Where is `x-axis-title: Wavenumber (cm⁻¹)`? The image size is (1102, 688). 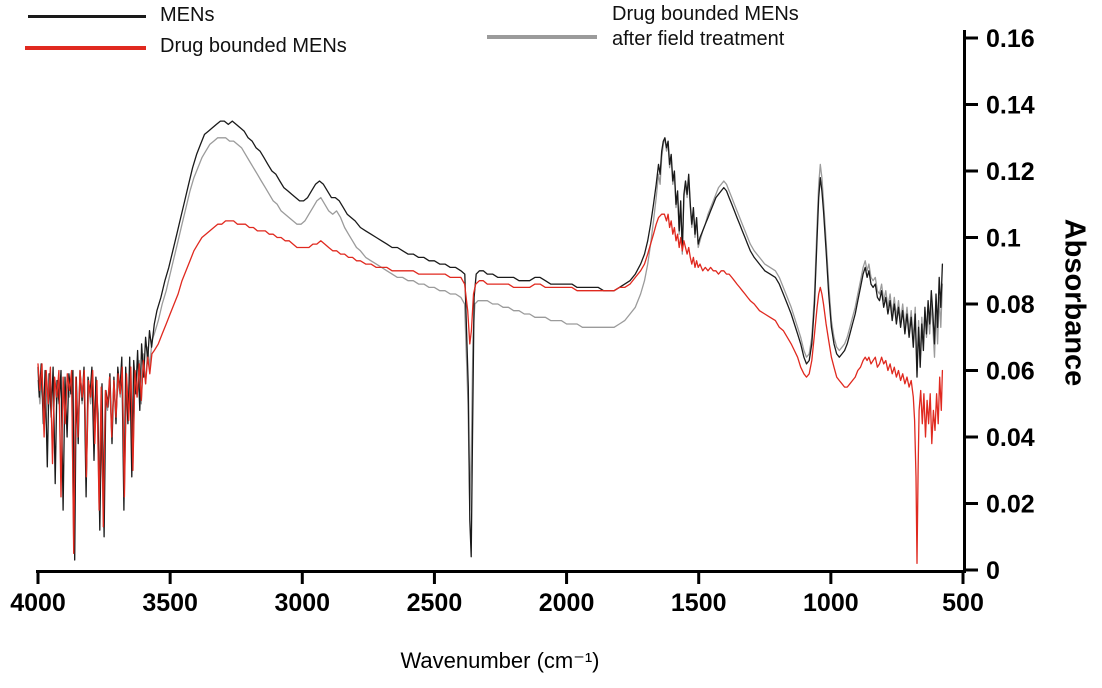
x-axis-title: Wavenumber (cm⁻¹) is located at coordinates (500, 660).